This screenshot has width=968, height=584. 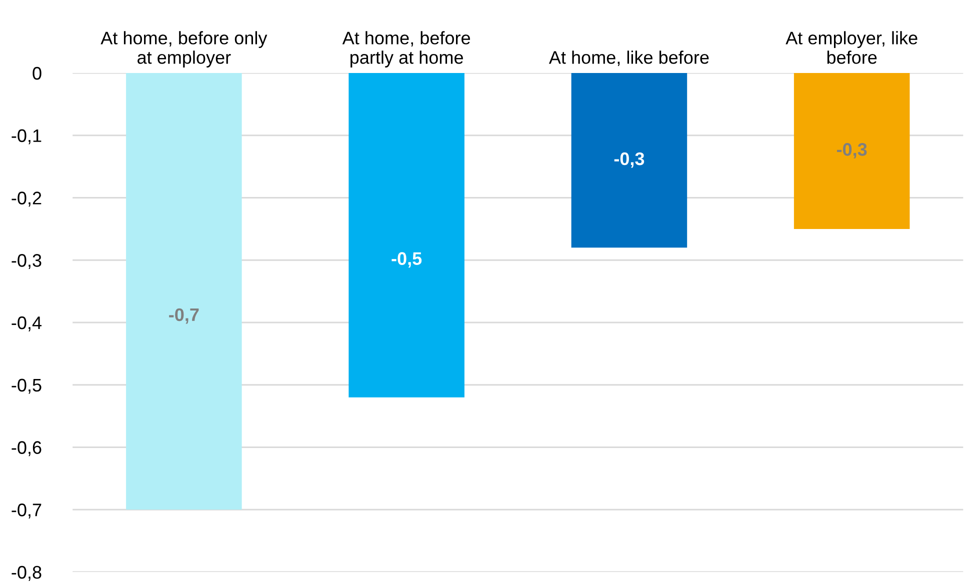 What do you see at coordinates (27, 511) in the screenshot?
I see `y-tick-label: -0,7` at bounding box center [27, 511].